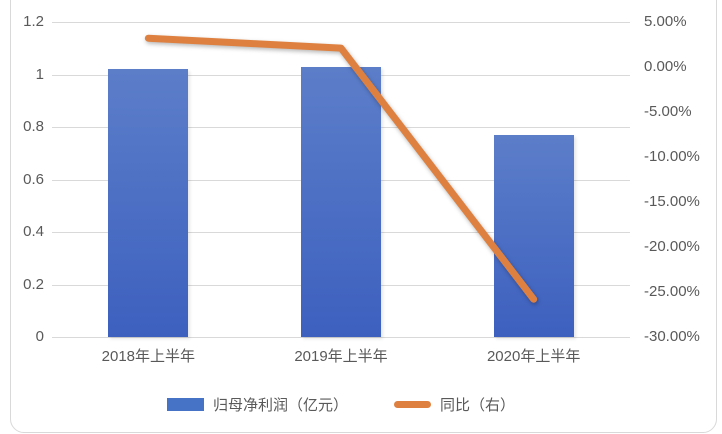 The width and height of the screenshot is (722, 434). I want to click on left-axis-tick: 0.8, so click(33, 126).